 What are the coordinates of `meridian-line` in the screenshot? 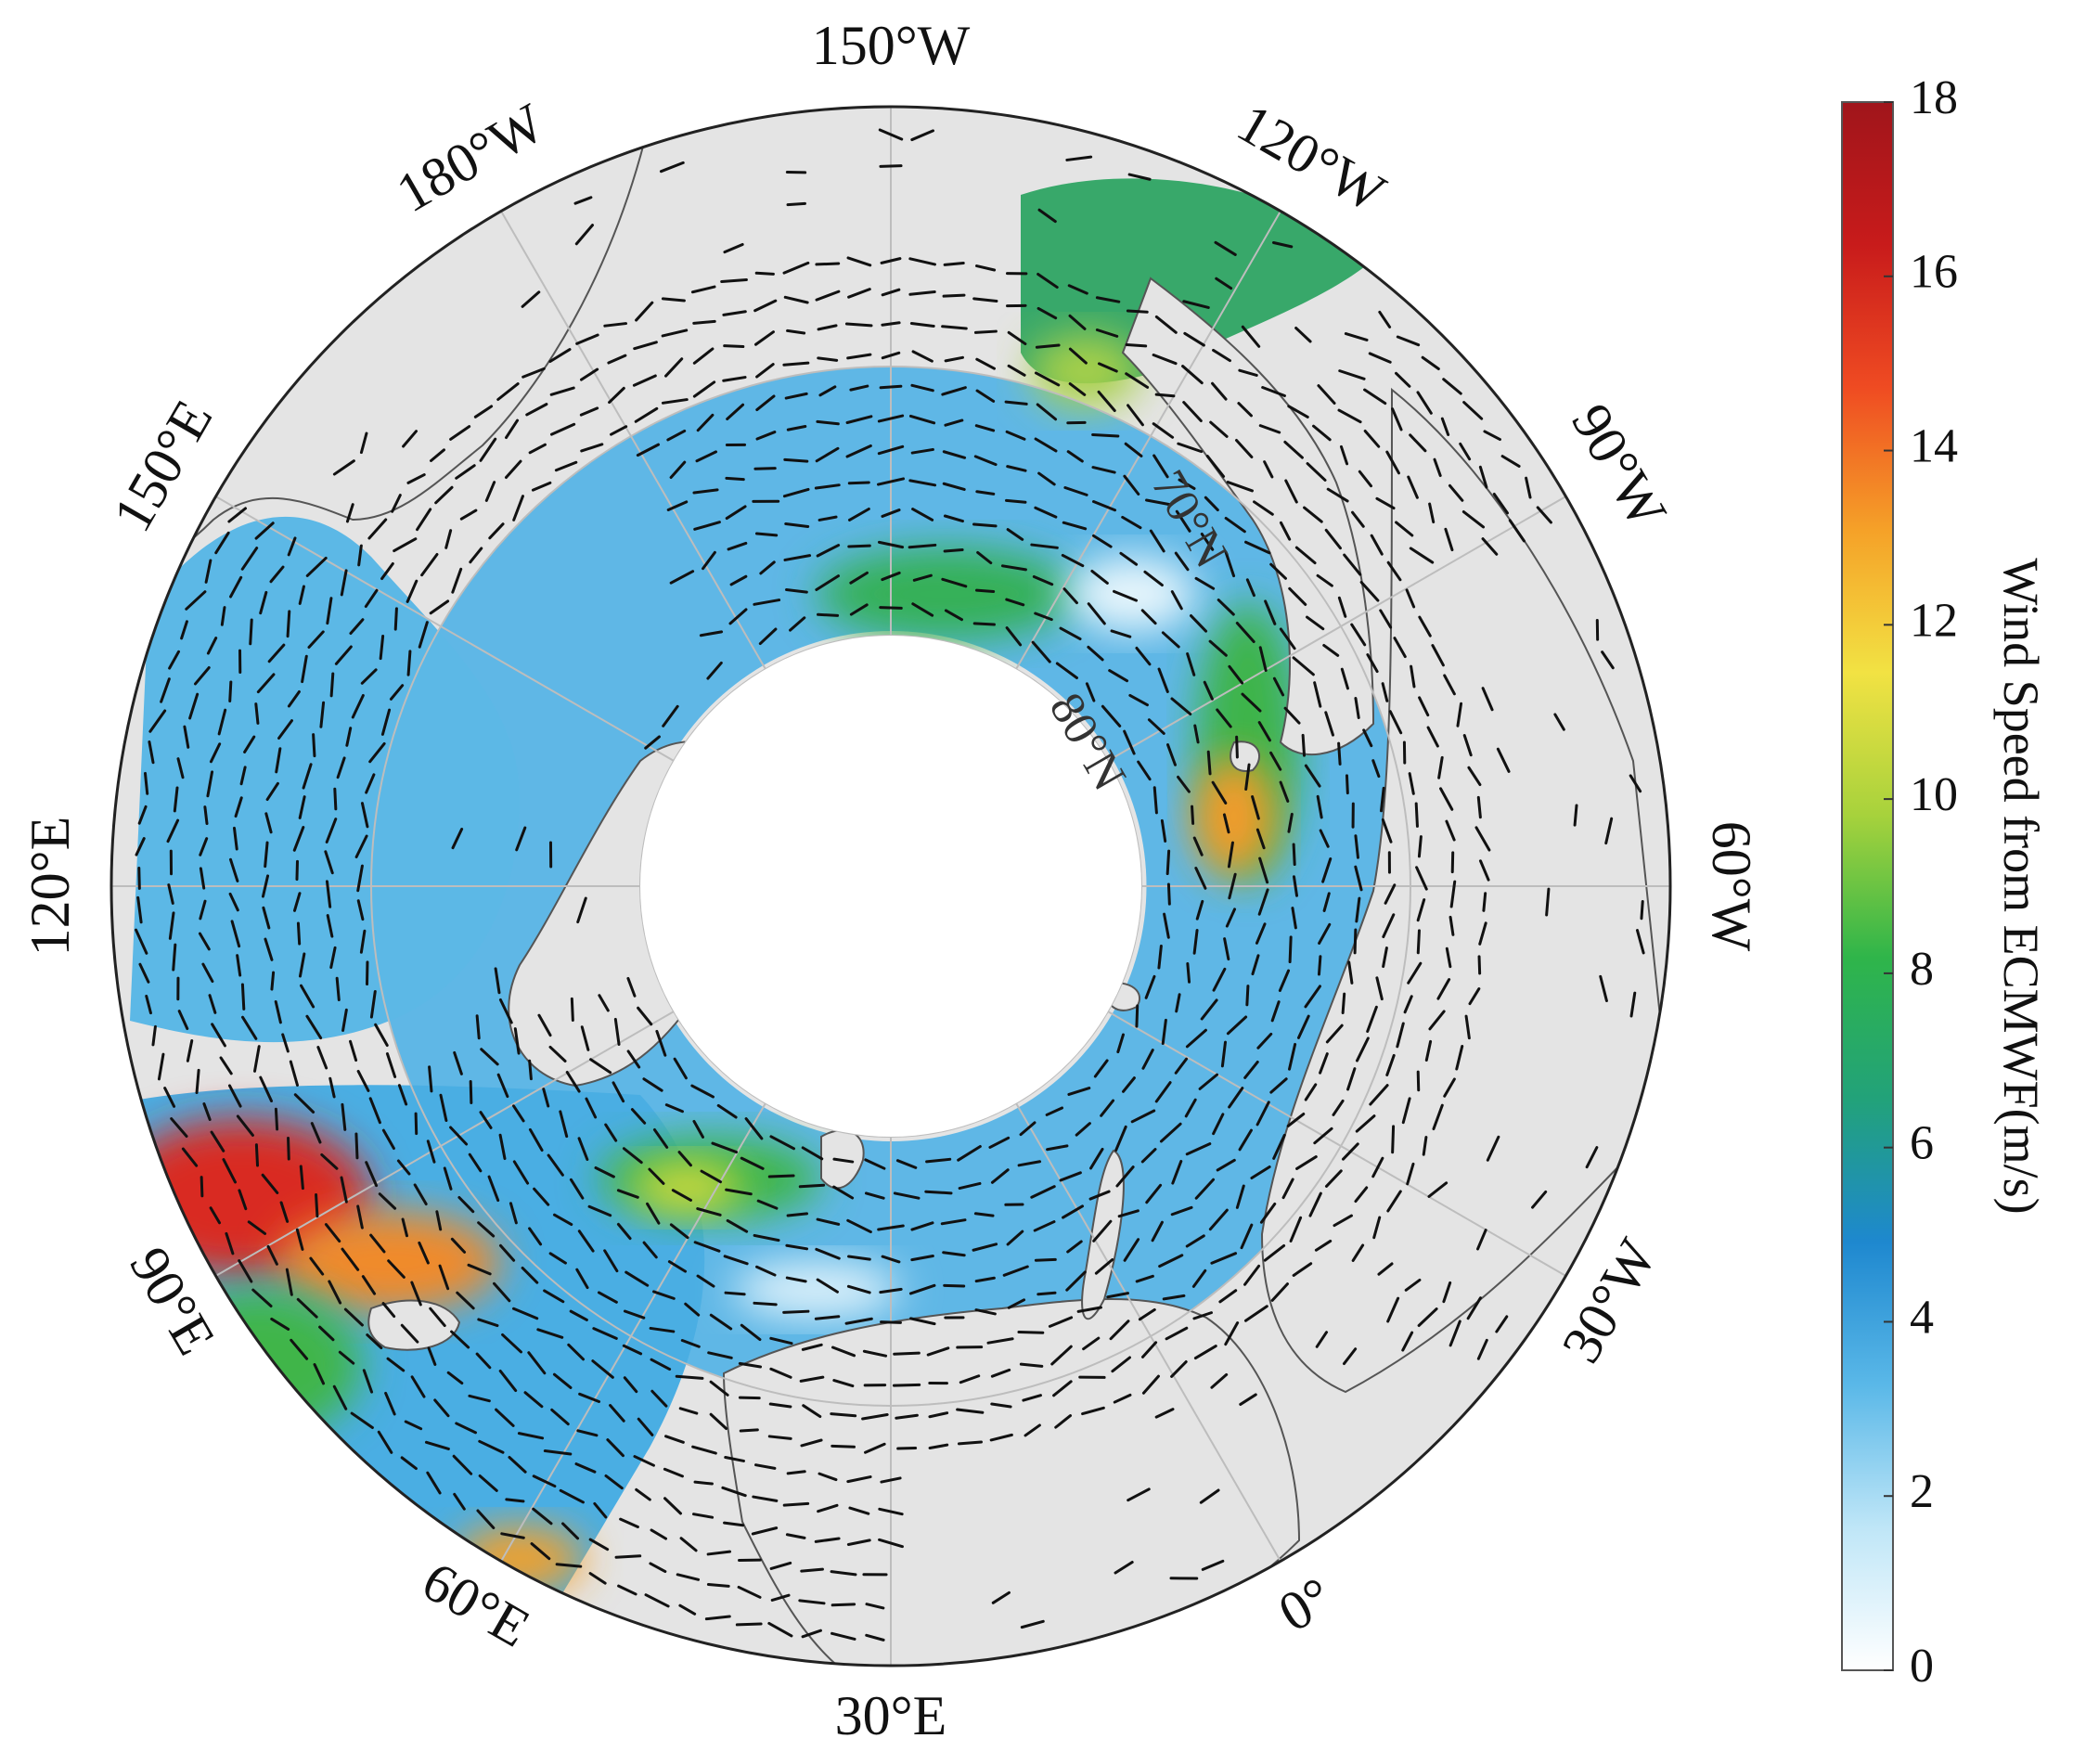 It's located at (445, 1144).